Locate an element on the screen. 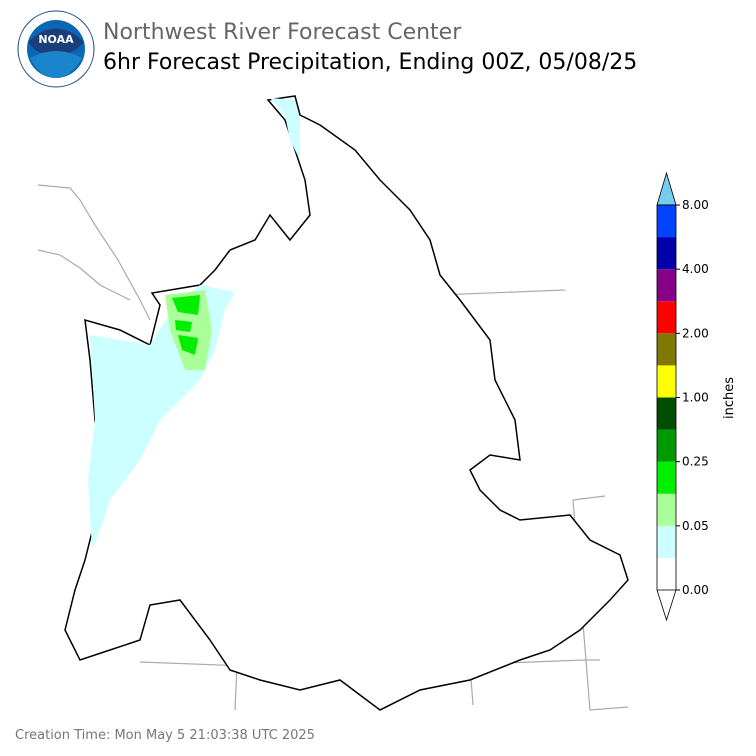 This screenshot has width=756, height=756. logo-text: NOAA is located at coordinates (56, 39).